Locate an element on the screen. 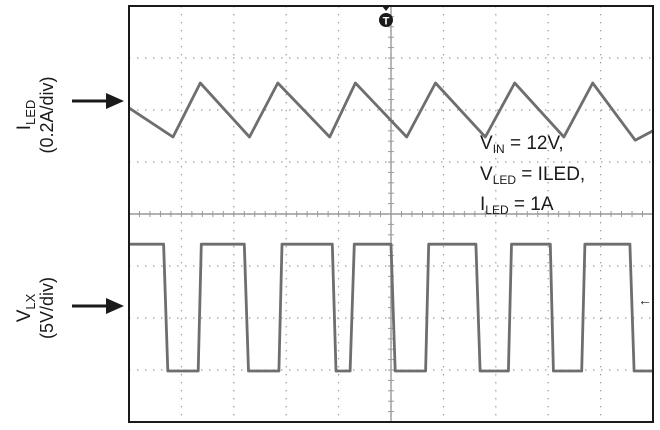 This screenshot has height=430, width=660. annotation-vin-sub: IN is located at coordinates (499, 149).